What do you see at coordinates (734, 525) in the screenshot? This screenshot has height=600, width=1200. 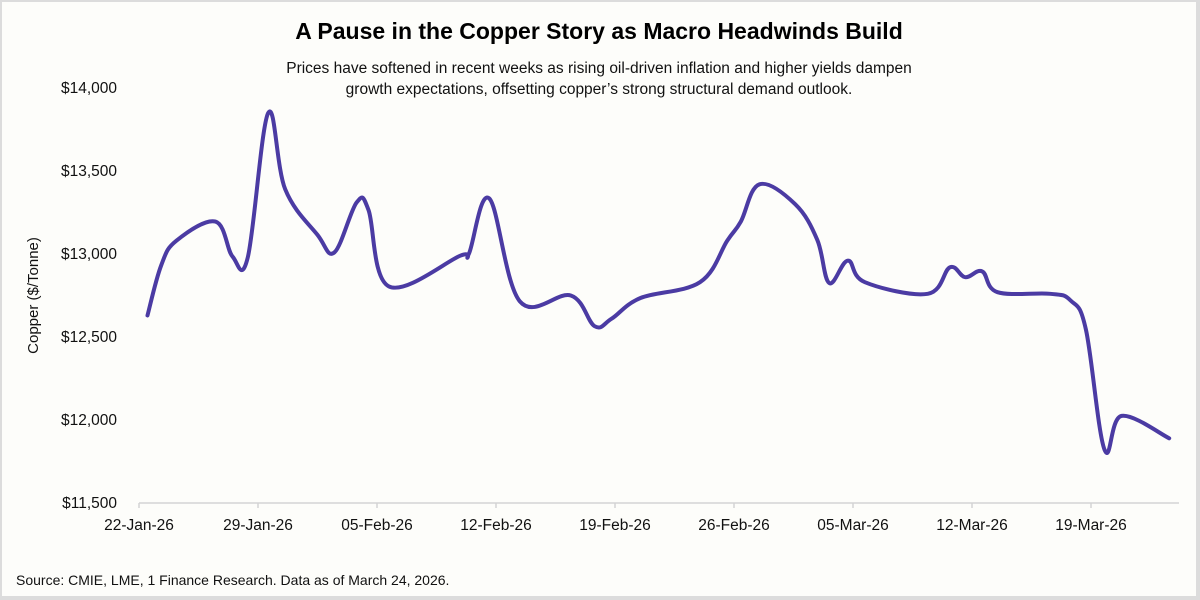 I see `x-tick-label: 26-Feb-26` at bounding box center [734, 525].